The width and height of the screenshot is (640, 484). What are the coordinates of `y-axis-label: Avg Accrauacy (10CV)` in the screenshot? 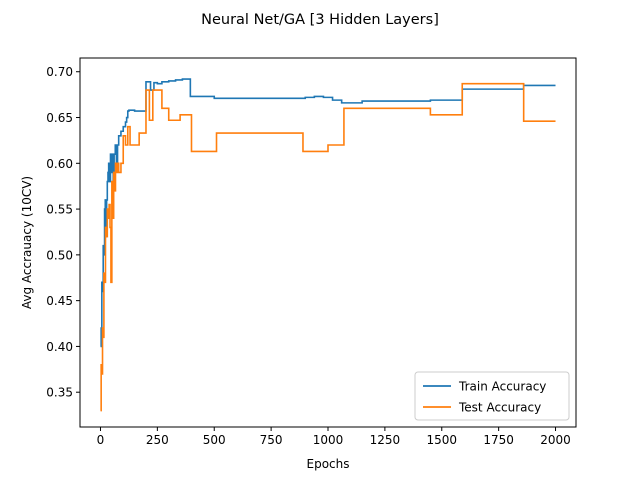 It's located at (27, 242).